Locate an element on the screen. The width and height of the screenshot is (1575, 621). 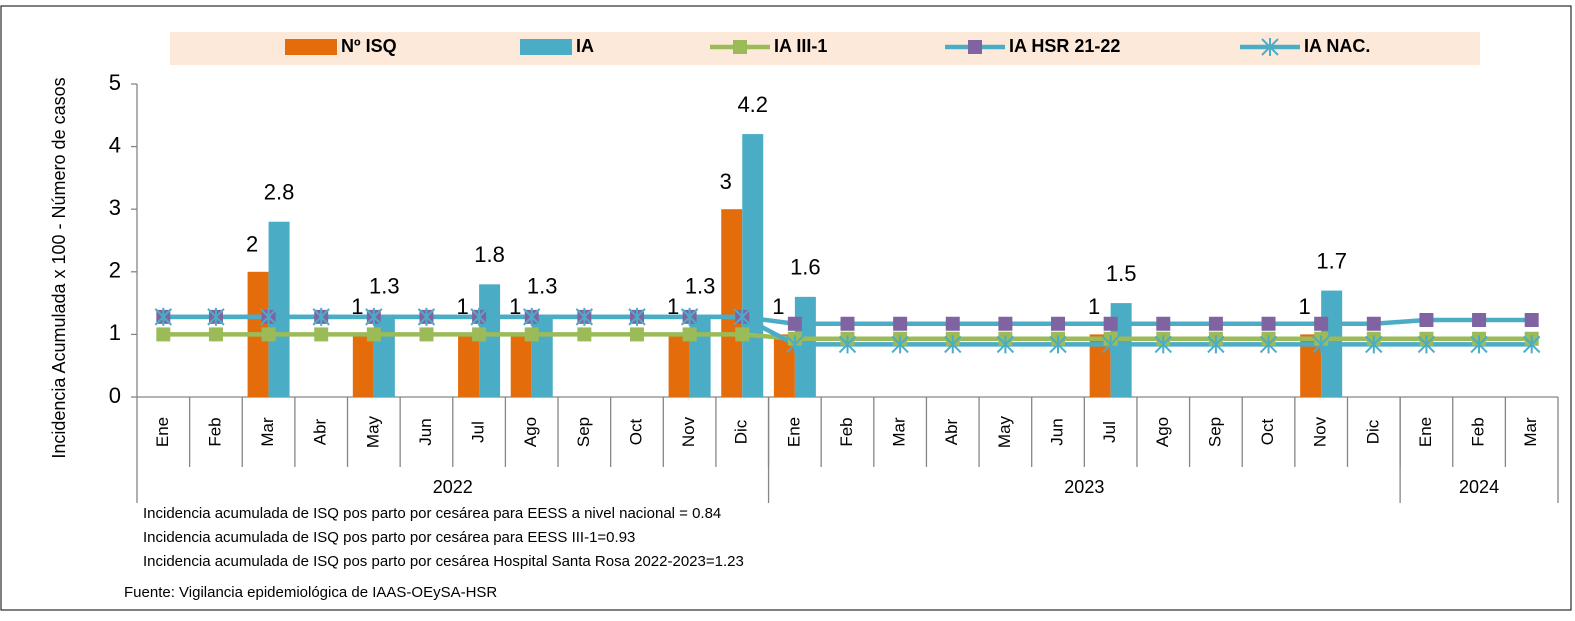
x-tick-label: Nov is located at coordinates (1320, 431).